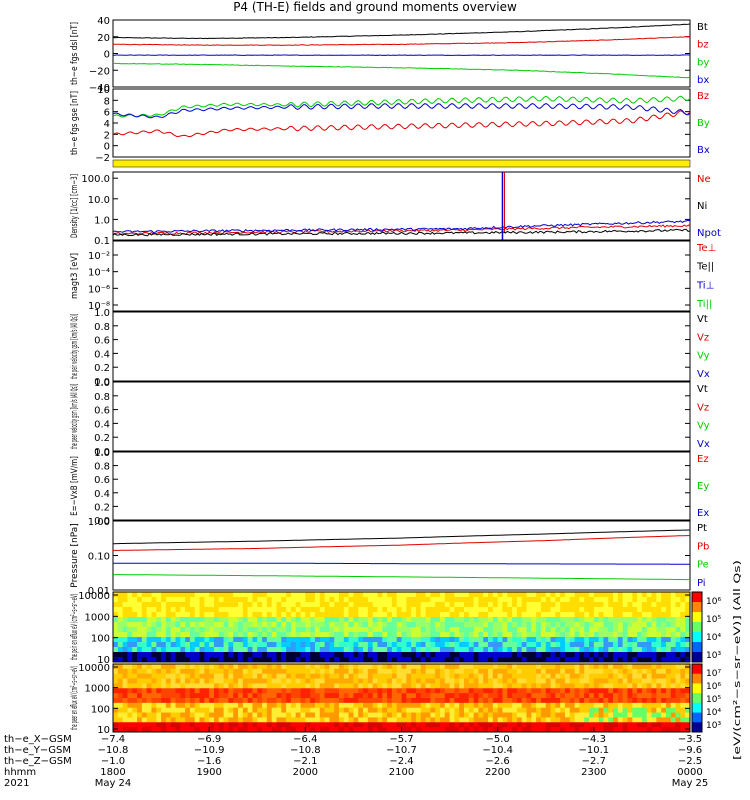 The image size is (750, 800). I want to click on x-axis-row-label: th−e_Y−GSM, so click(37, 750).